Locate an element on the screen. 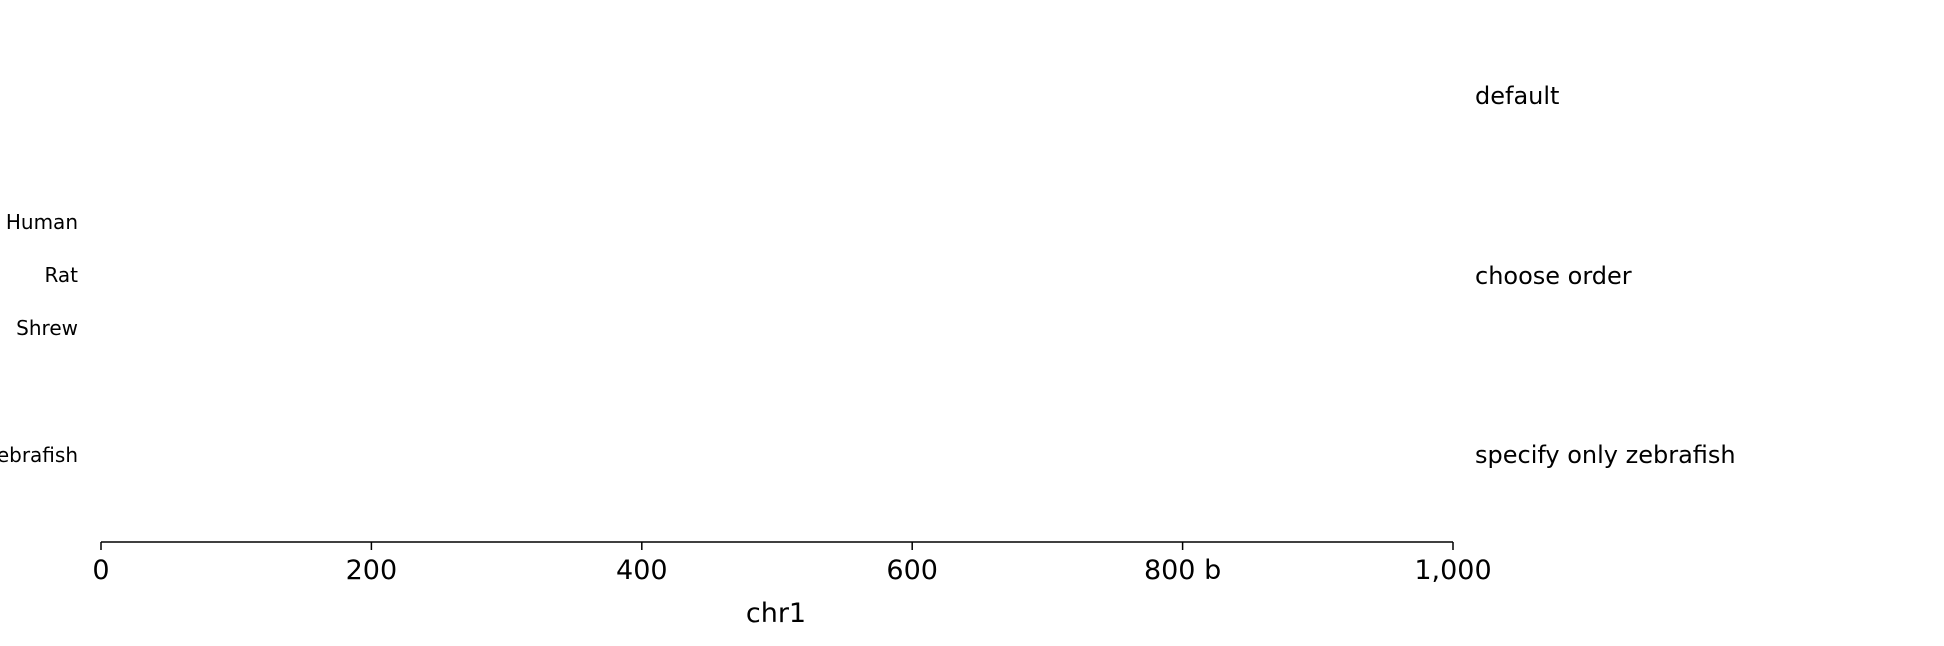 The height and width of the screenshot is (646, 1944). track-title: choose order is located at coordinates (1553, 276).